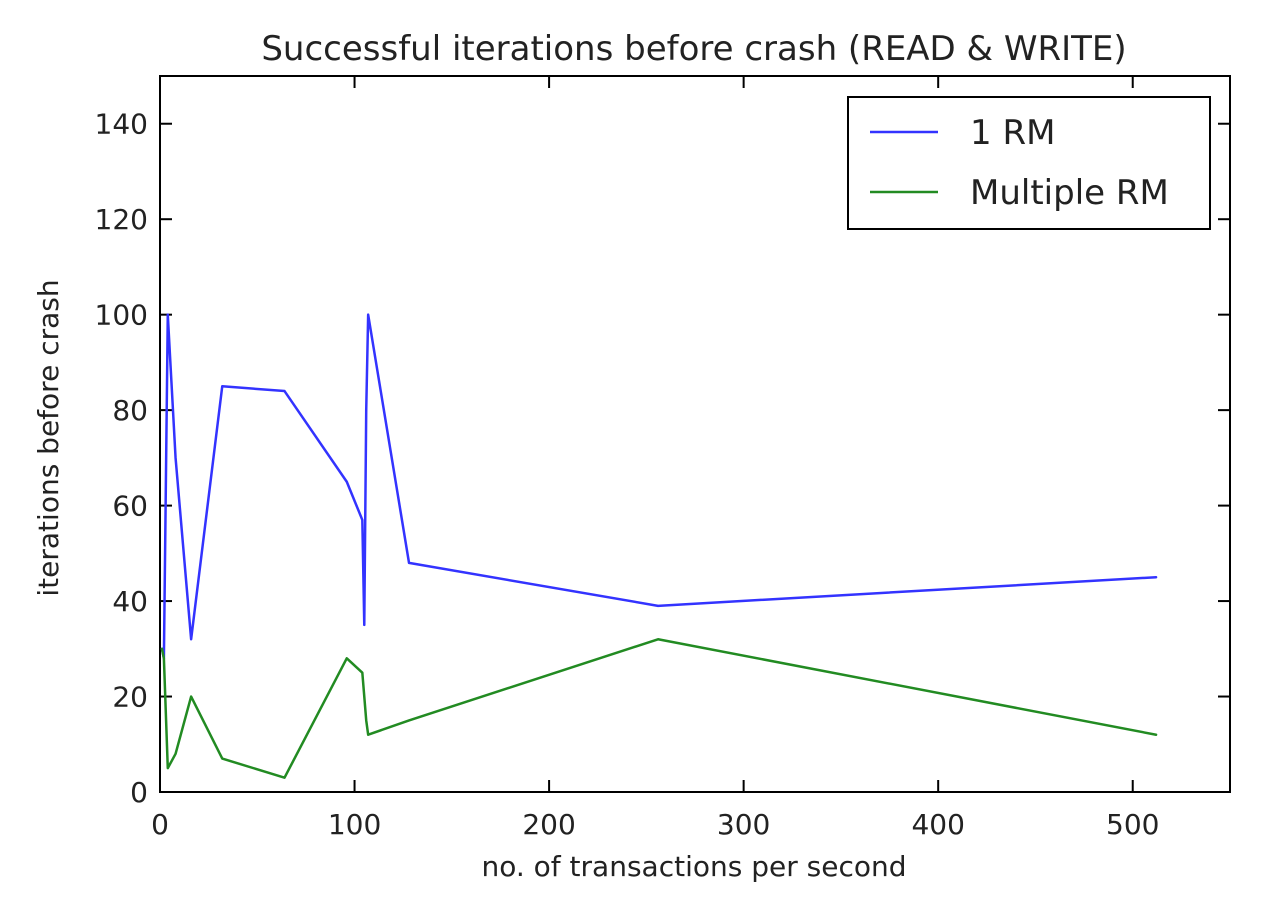 This screenshot has width=1288, height=914. I want to click on legend-label-1-rm: 1 RM, so click(1012, 133).